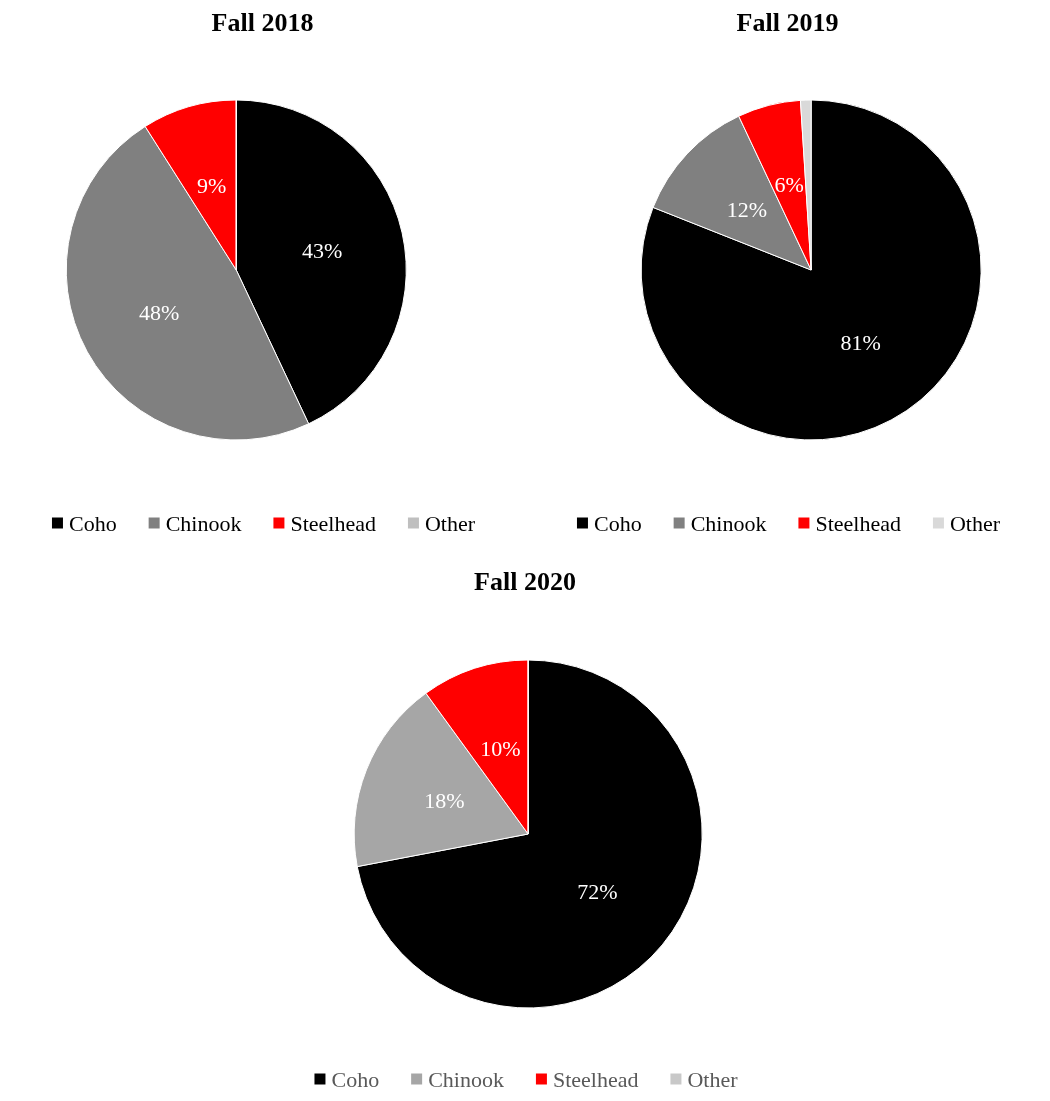  Describe the element at coordinates (212, 185) in the screenshot. I see `data-label: 9%` at that location.